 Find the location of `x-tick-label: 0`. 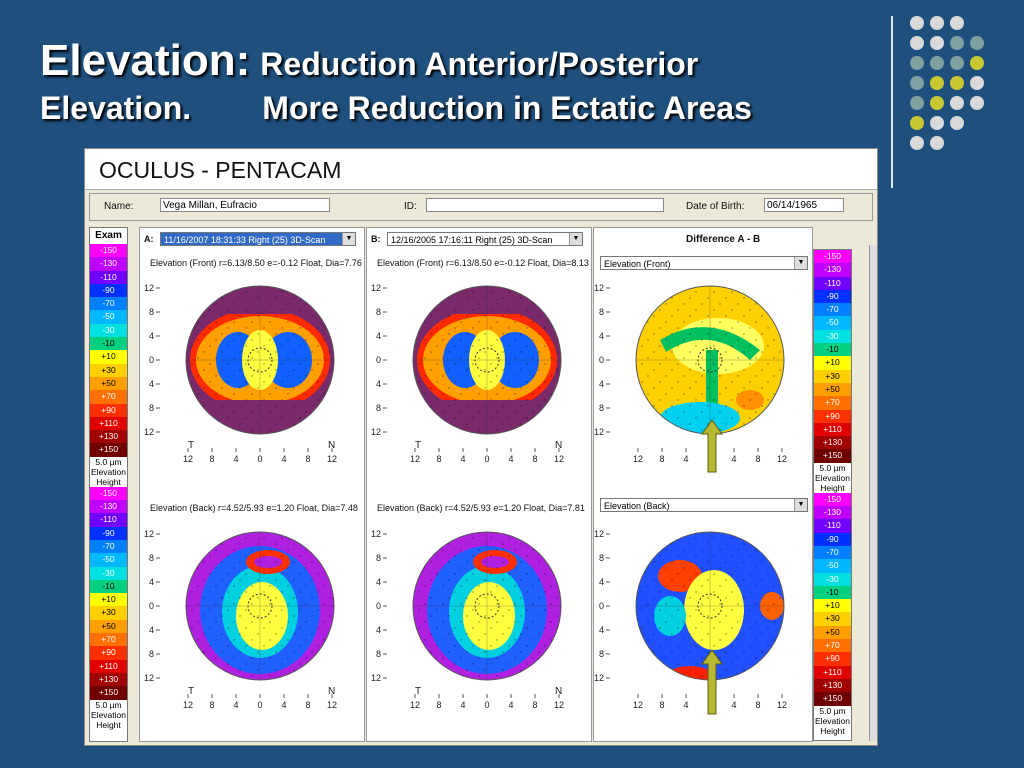

x-tick-label: 0 is located at coordinates (259, 705).